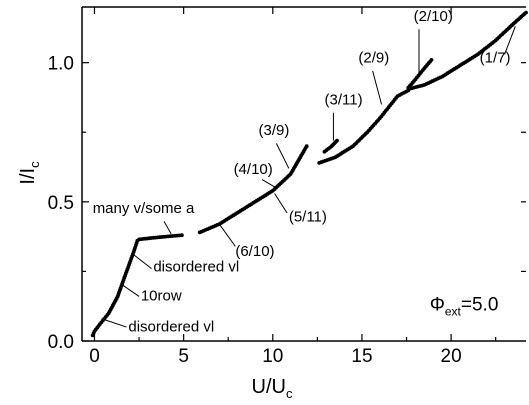 This screenshot has height=405, width=529. Describe the element at coordinates (272, 356) in the screenshot. I see `x-tick-label: 10` at that location.